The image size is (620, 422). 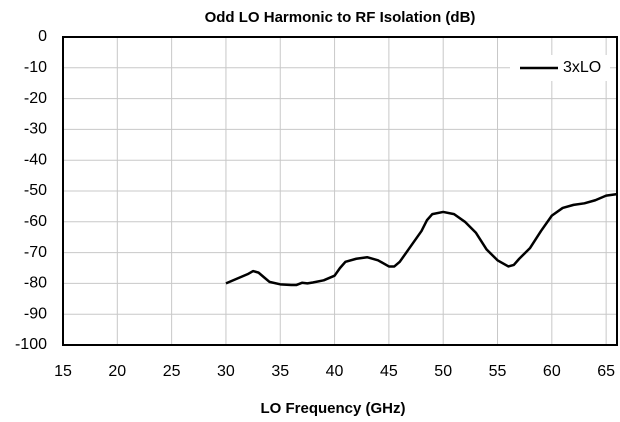 What do you see at coordinates (172, 371) in the screenshot?
I see `x-tick-label: 25` at bounding box center [172, 371].